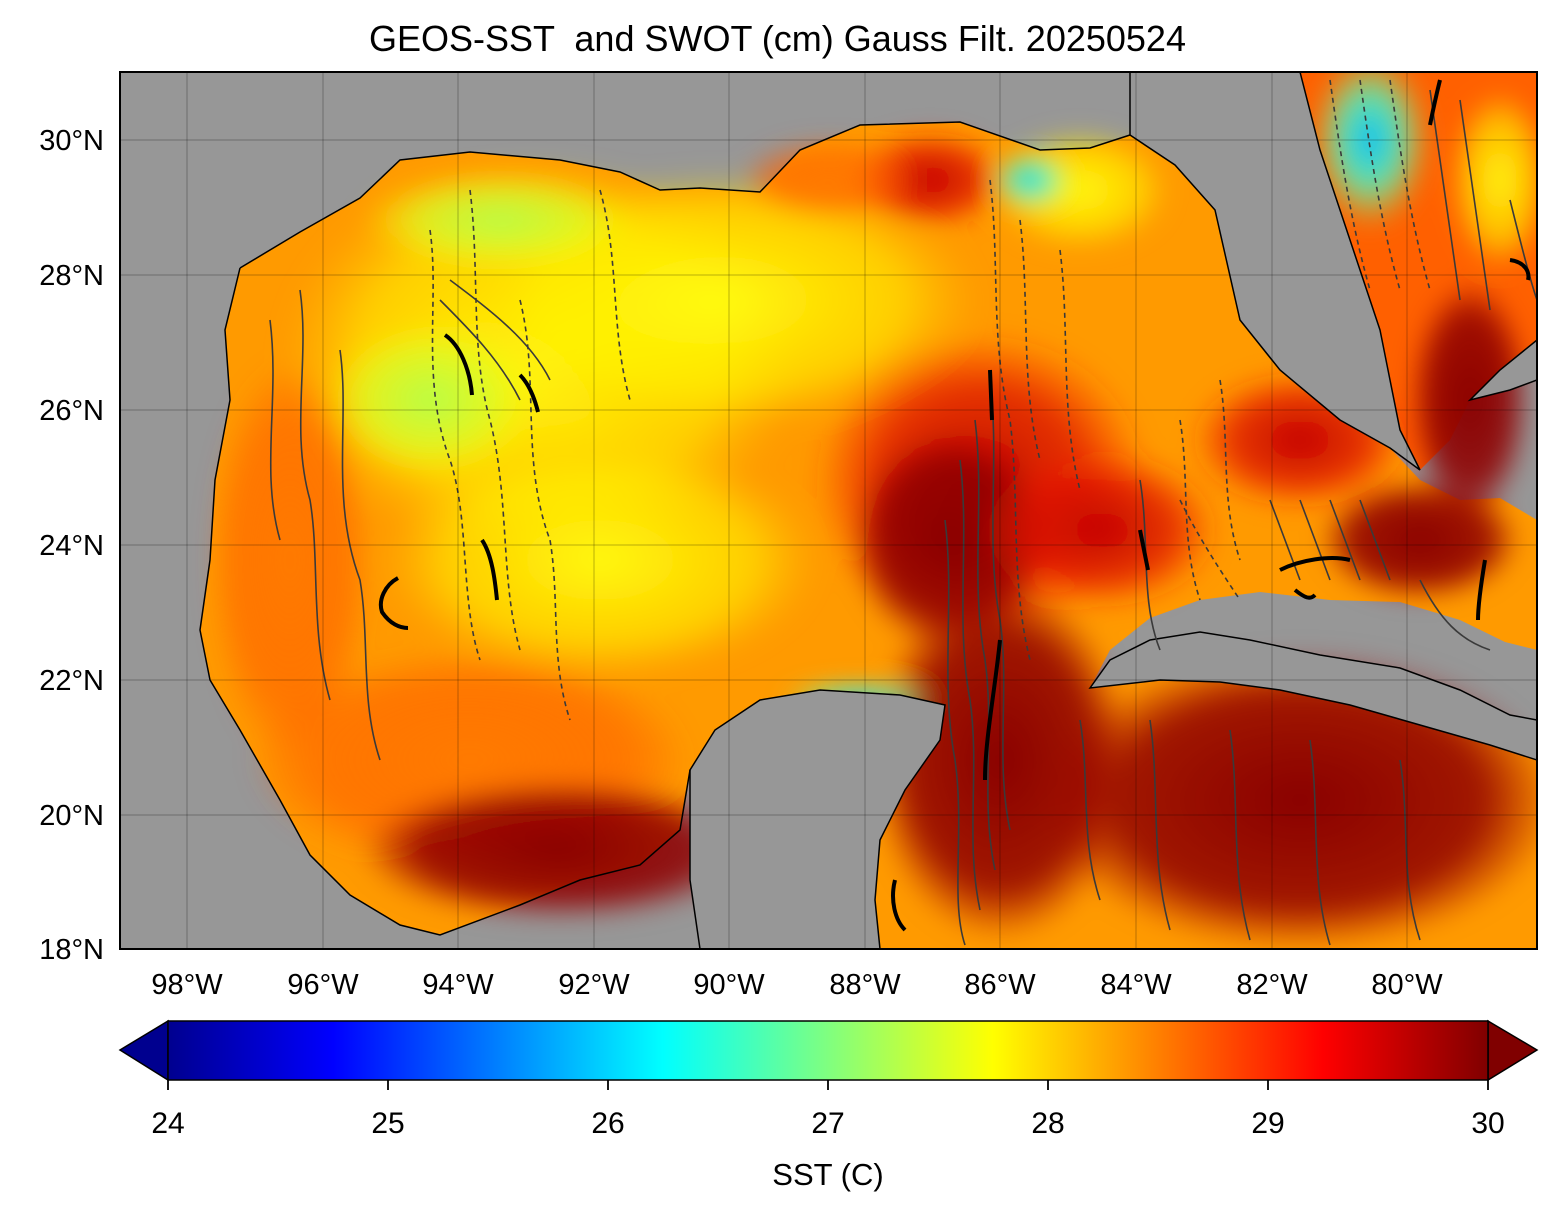 This screenshot has width=1555, height=1213. Describe the element at coordinates (828, 1085) in the screenshot. I see `colorbar-ticks` at that location.